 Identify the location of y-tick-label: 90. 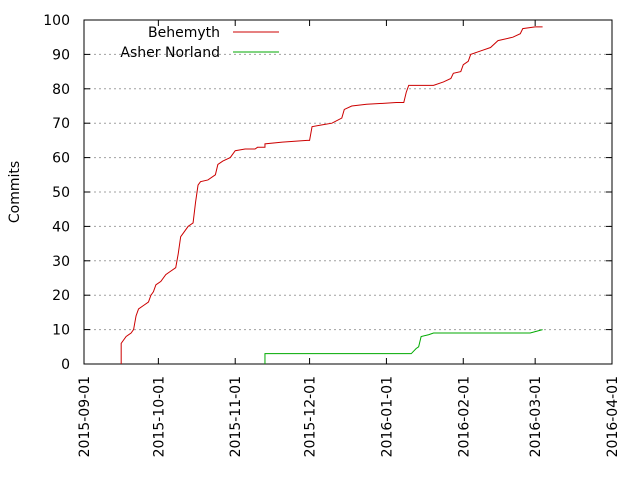
(61, 55).